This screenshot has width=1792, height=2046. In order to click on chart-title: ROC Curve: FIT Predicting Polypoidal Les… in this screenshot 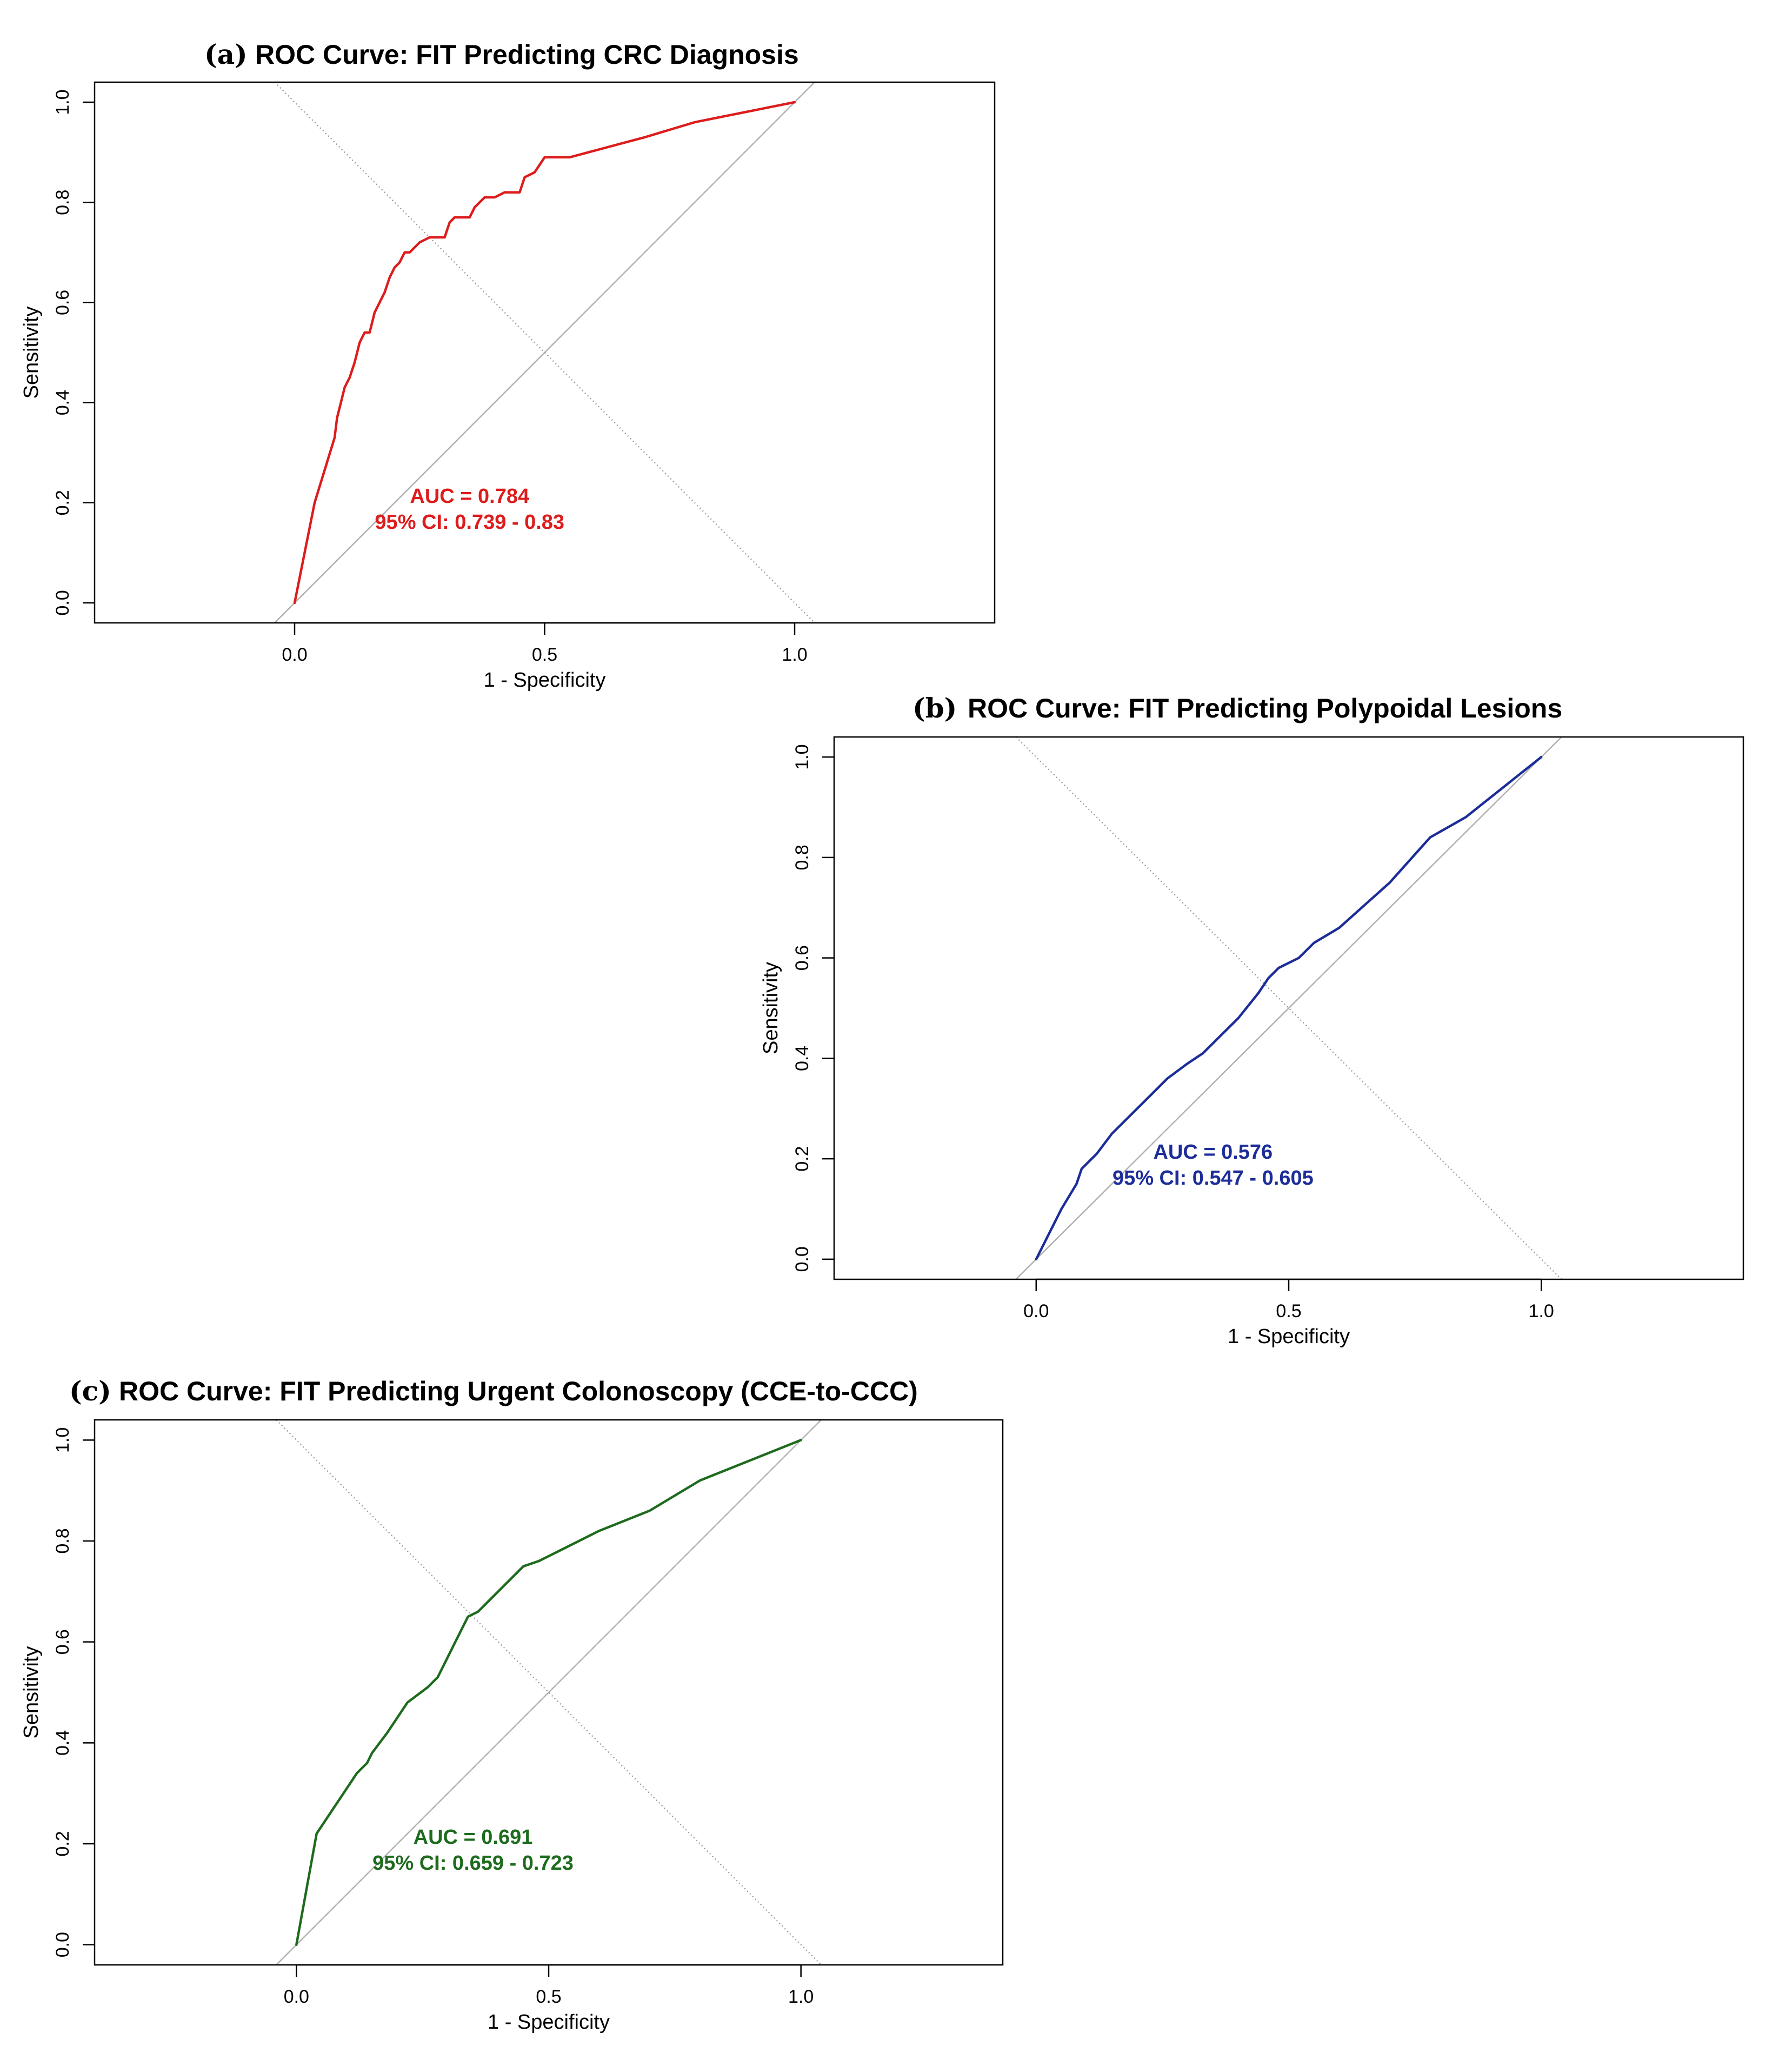, I will do `click(1265, 708)`.